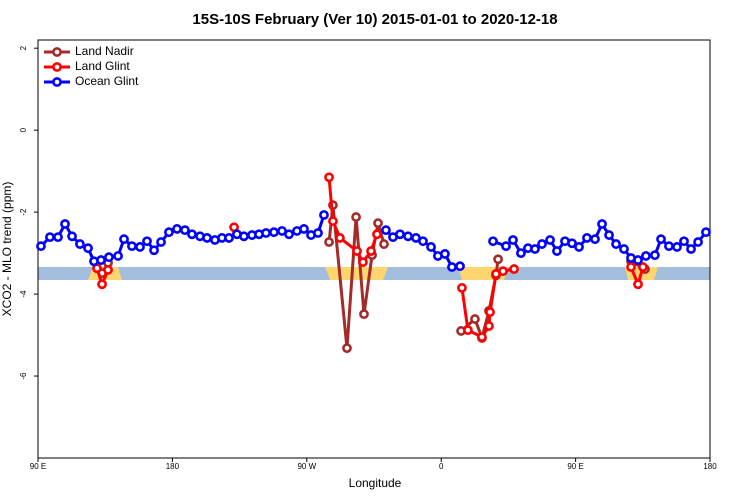  Describe the element at coordinates (23, 129) in the screenshot. I see `y-tick-label: 0` at that location.